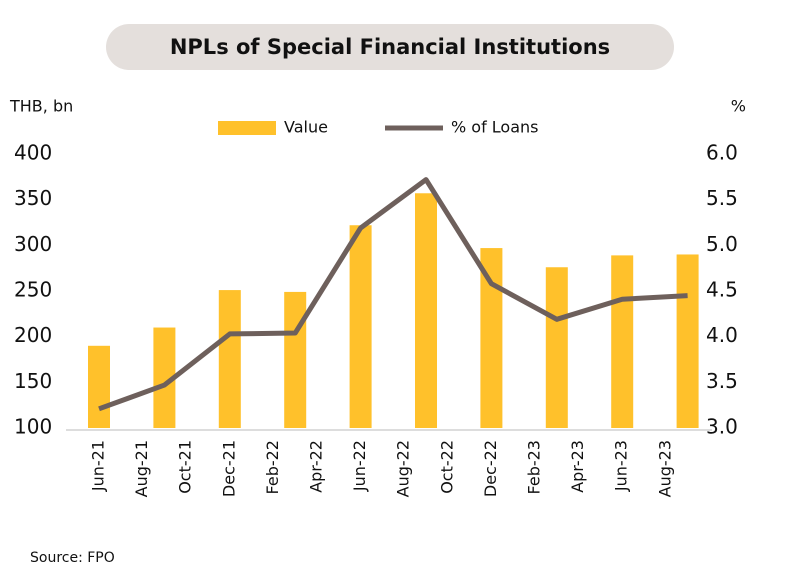  Describe the element at coordinates (141, 468) in the screenshot. I see `x-tick-label: Aug-21` at that location.